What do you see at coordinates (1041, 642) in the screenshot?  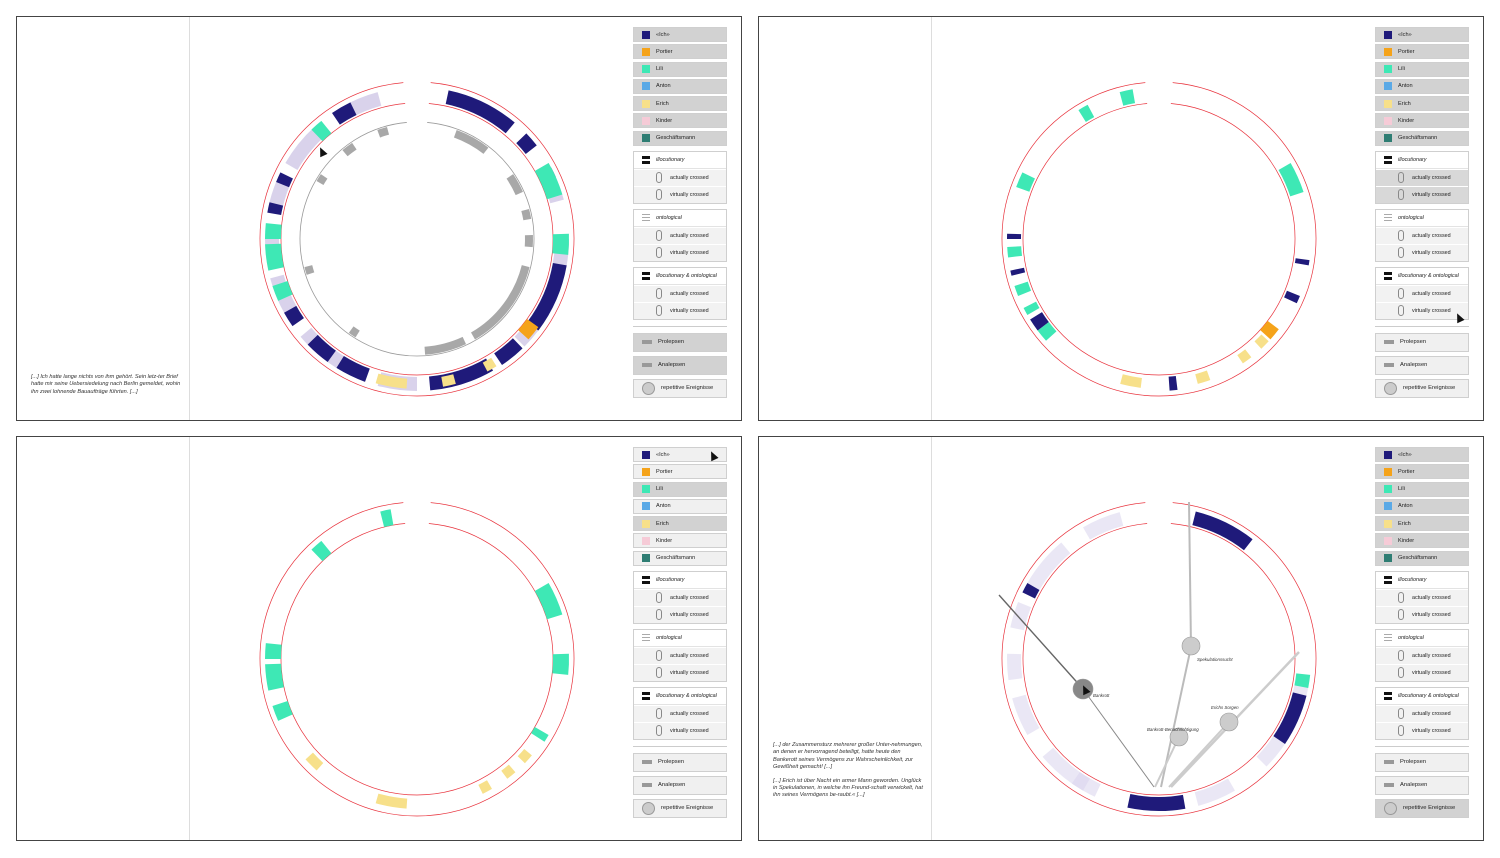 I see `repetition-link` at bounding box center [1041, 642].